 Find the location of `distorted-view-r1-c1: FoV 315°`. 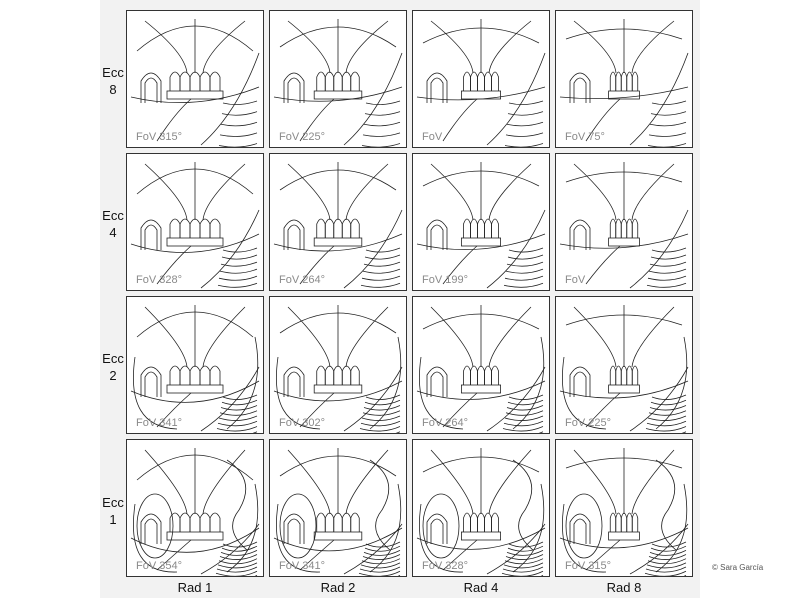

distorted-view-r1-c1: FoV 315° is located at coordinates (195, 79).